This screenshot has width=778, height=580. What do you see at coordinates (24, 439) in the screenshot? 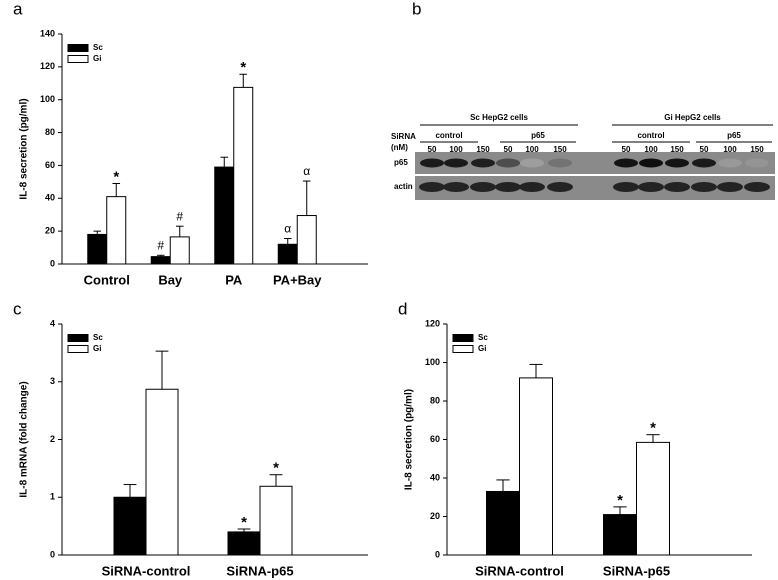
I see `y-axis-label: IL-8 mRNA (fold change)` at bounding box center [24, 439].